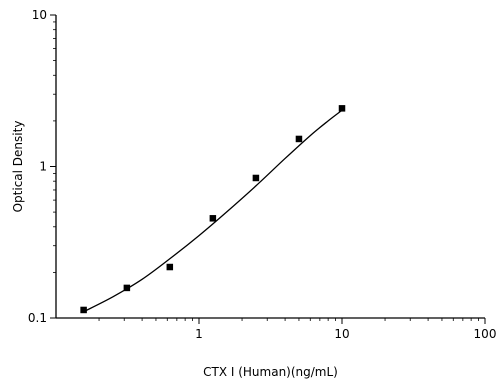 This screenshot has width=498, height=383. What do you see at coordinates (341, 334) in the screenshot?
I see `x-tick-label: 10` at bounding box center [341, 334].